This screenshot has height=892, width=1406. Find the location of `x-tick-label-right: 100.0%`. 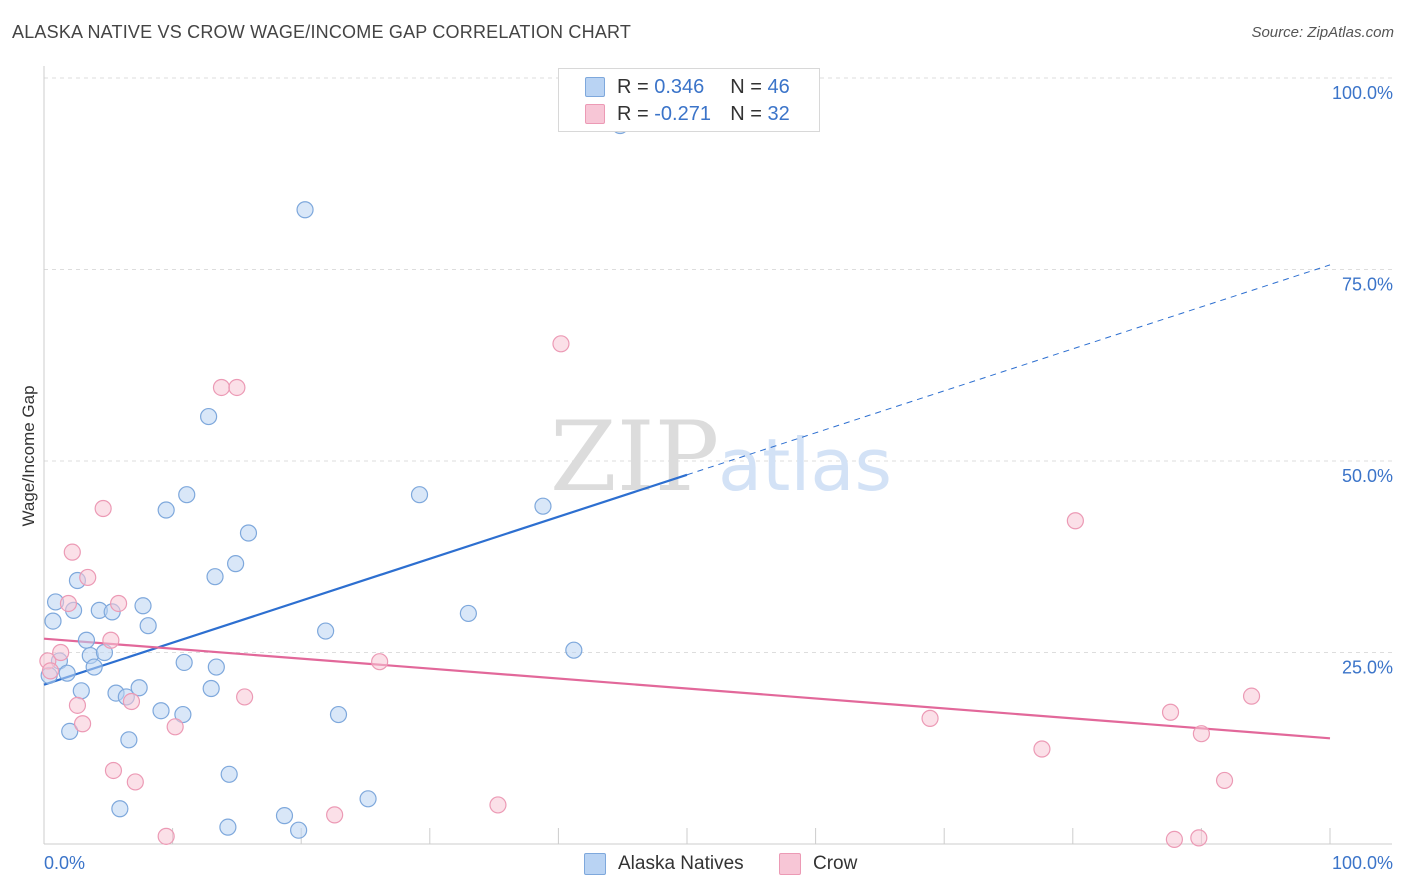

x-tick-label-right: 100.0% is located at coordinates (1362, 863).